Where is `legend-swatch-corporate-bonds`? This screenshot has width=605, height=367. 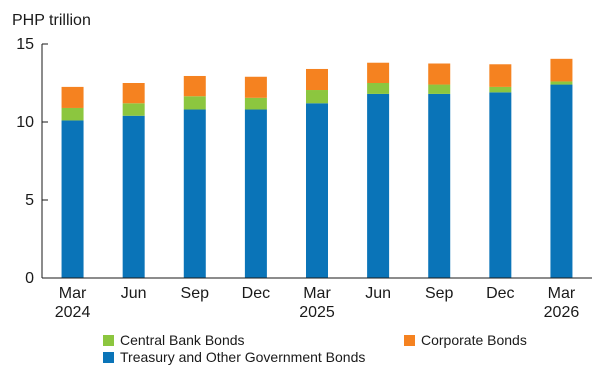
legend-swatch-corporate-bonds is located at coordinates (409, 340).